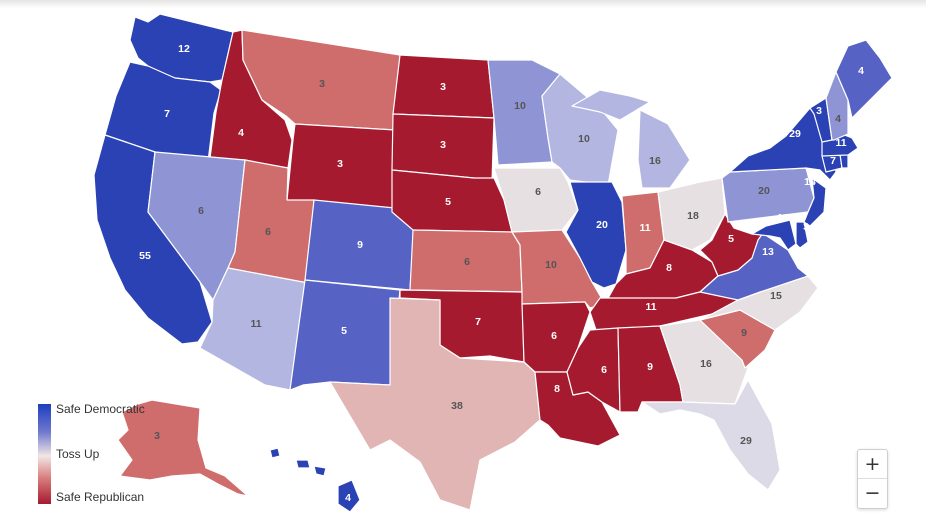  What do you see at coordinates (832, 163) in the screenshot?
I see `state-ct` at bounding box center [832, 163].